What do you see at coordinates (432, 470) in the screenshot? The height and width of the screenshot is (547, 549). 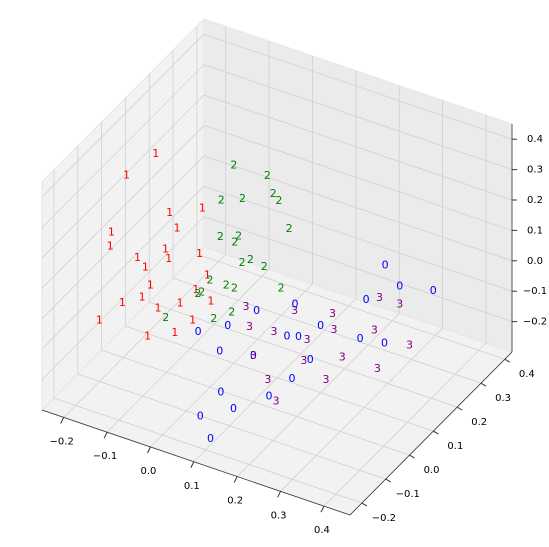 I see `y-tick-label: 0.0` at bounding box center [432, 470].